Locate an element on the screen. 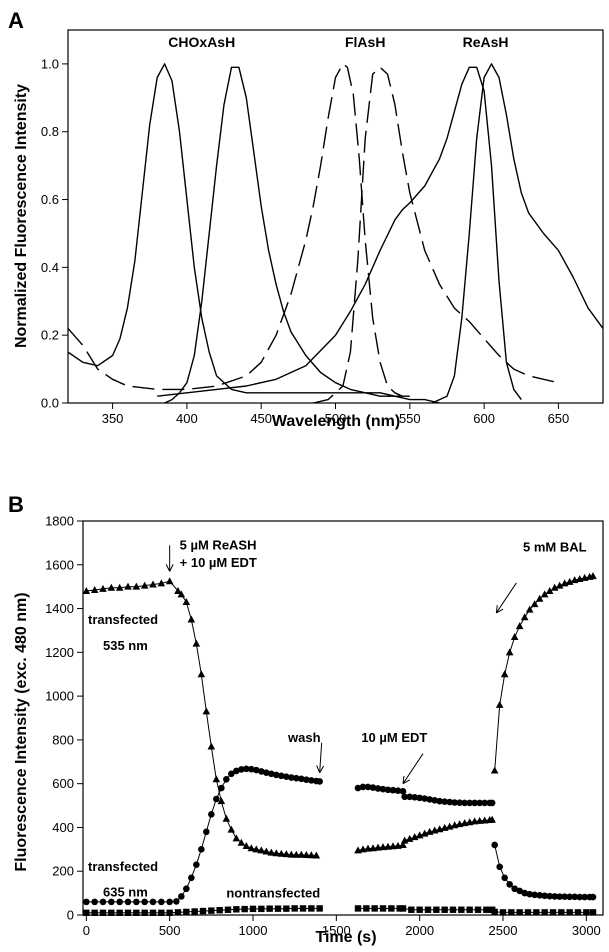 Image resolution: width=609 pixels, height=952 pixels. panel-a-x-tick-label: 350 is located at coordinates (113, 418).